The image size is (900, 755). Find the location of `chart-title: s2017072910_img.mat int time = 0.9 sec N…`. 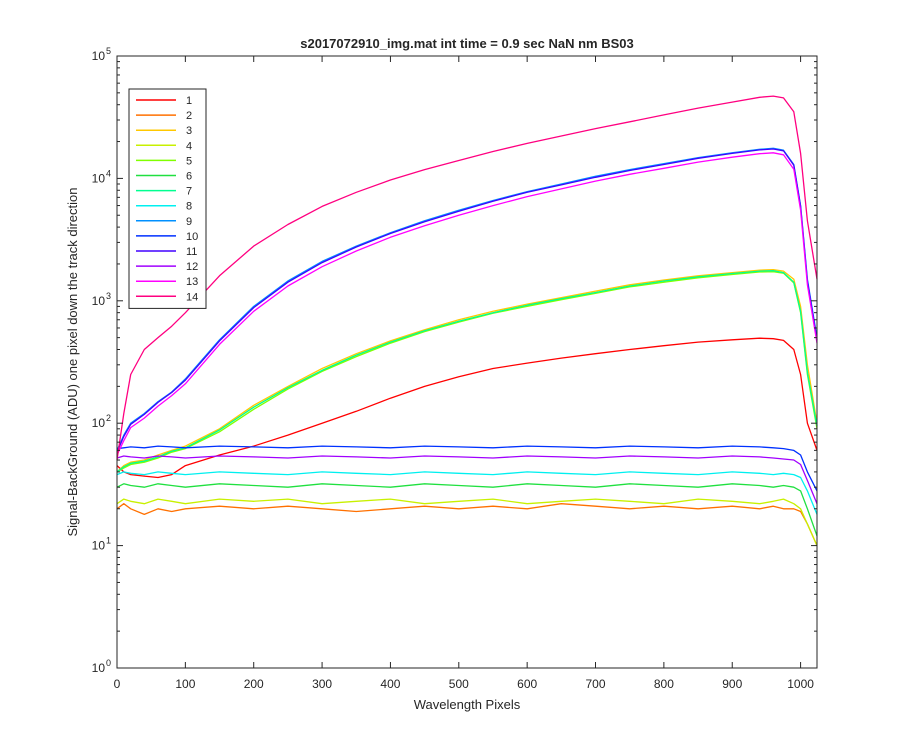

chart-title: s2017072910_img.mat int time = 0.9 sec N… is located at coordinates (467, 43).